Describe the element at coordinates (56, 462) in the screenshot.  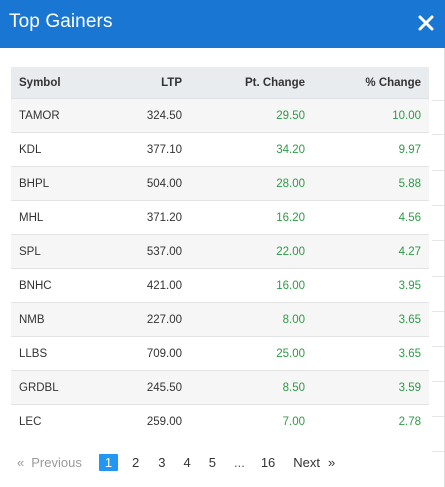
I see `previous-page-link: Previous` at that location.